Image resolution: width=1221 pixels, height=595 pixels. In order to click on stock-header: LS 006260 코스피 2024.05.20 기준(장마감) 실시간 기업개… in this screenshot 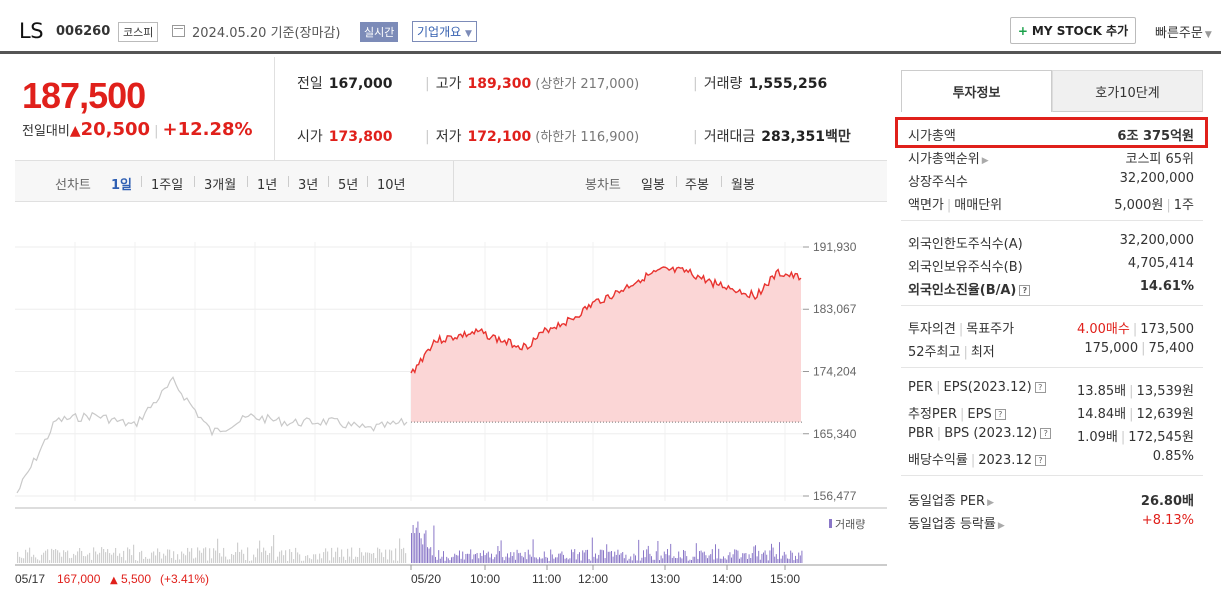, I will do `click(610, 27)`.